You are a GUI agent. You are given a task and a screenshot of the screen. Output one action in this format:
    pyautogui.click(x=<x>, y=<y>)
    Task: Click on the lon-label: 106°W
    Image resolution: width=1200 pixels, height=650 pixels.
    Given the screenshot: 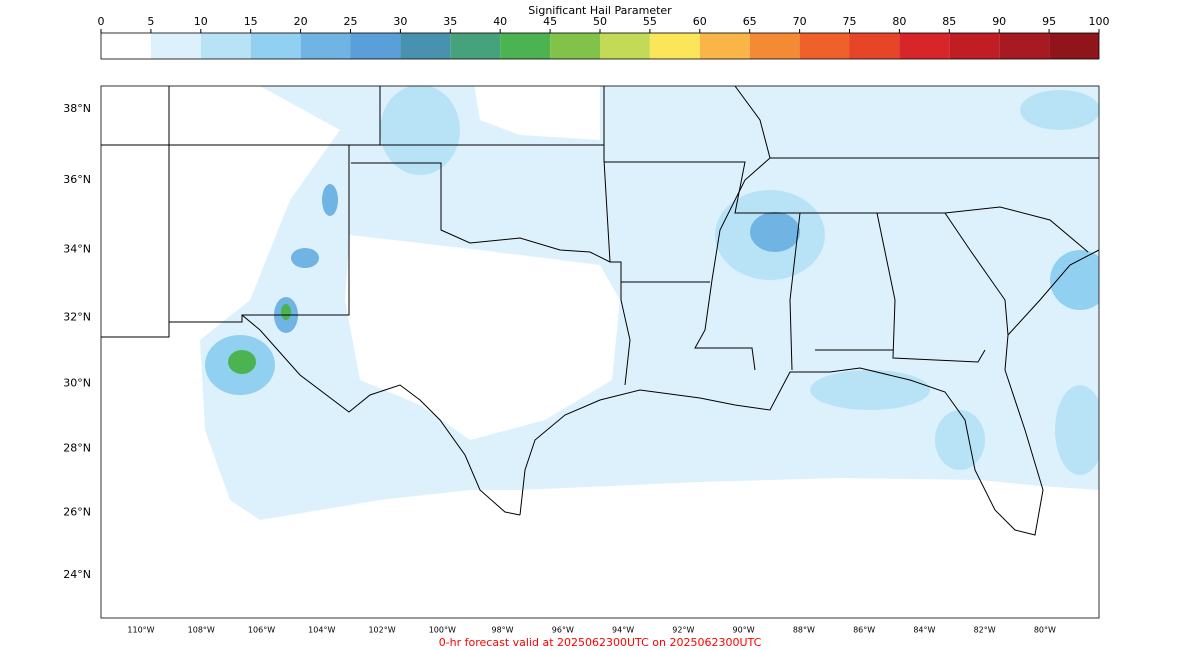 What is the action you would take?
    pyautogui.click(x=261, y=630)
    